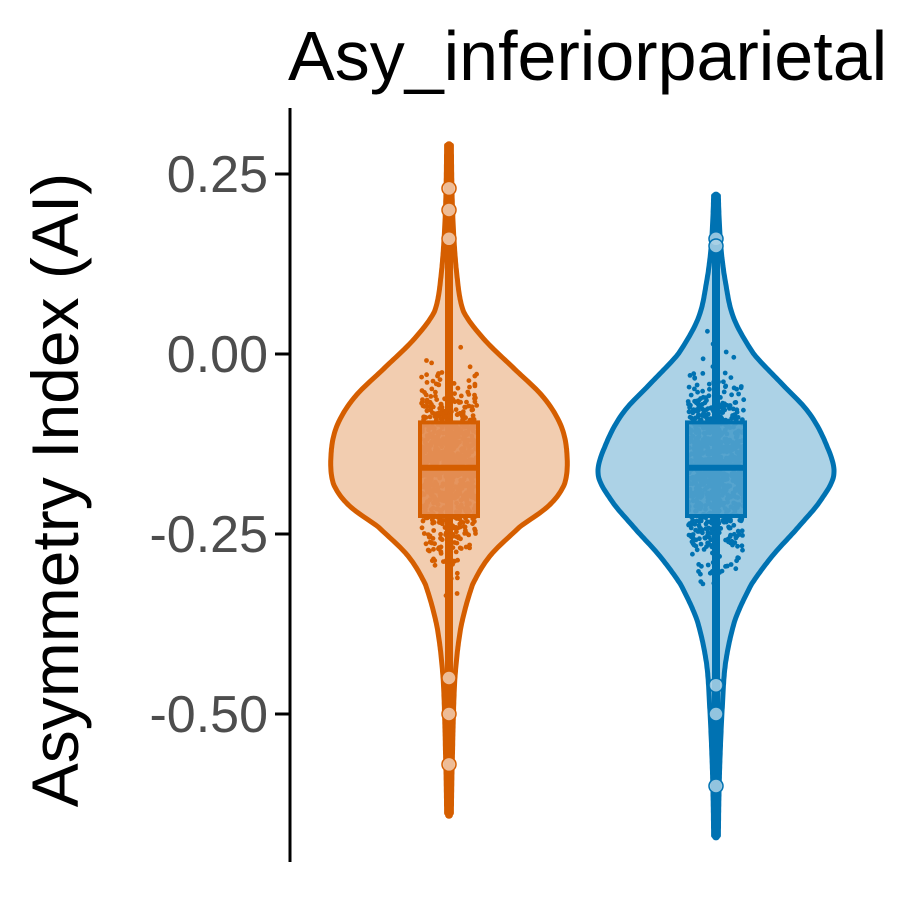 The image size is (900, 900). What do you see at coordinates (217, 355) in the screenshot?
I see `y-tick-label: 0.00` at bounding box center [217, 355].